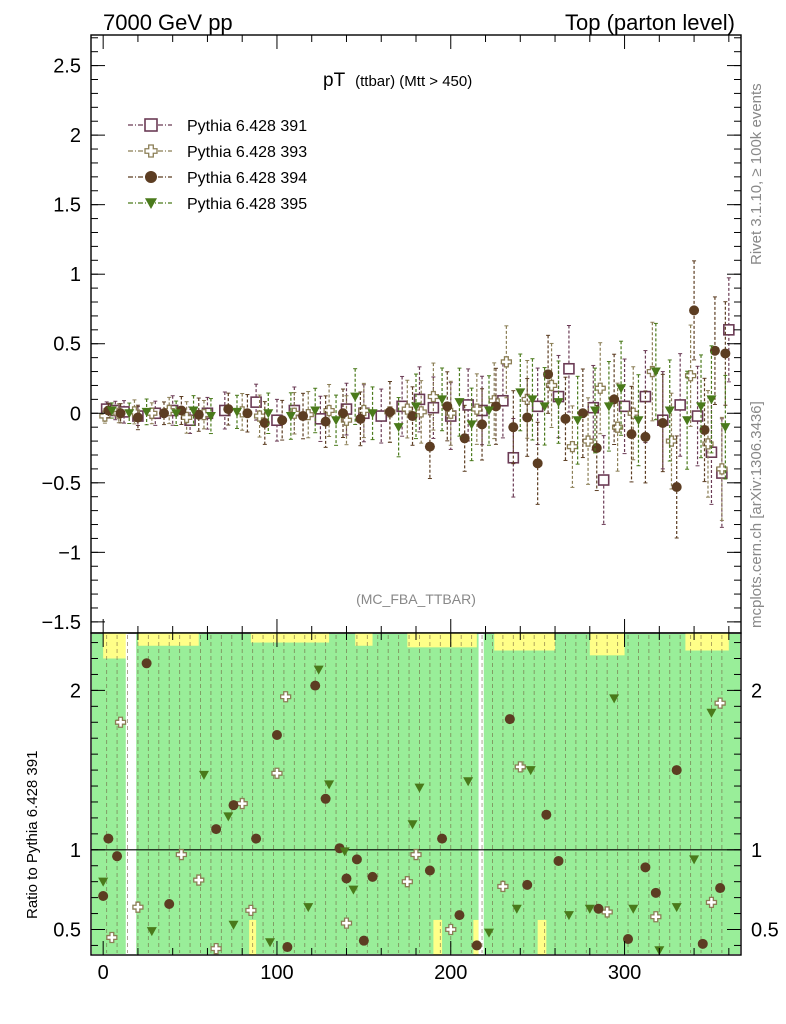 This screenshot has width=786, height=1024. What do you see at coordinates (217, 178) in the screenshot?
I see `legend-entry: Pythia 6.428 394` at bounding box center [217, 178].